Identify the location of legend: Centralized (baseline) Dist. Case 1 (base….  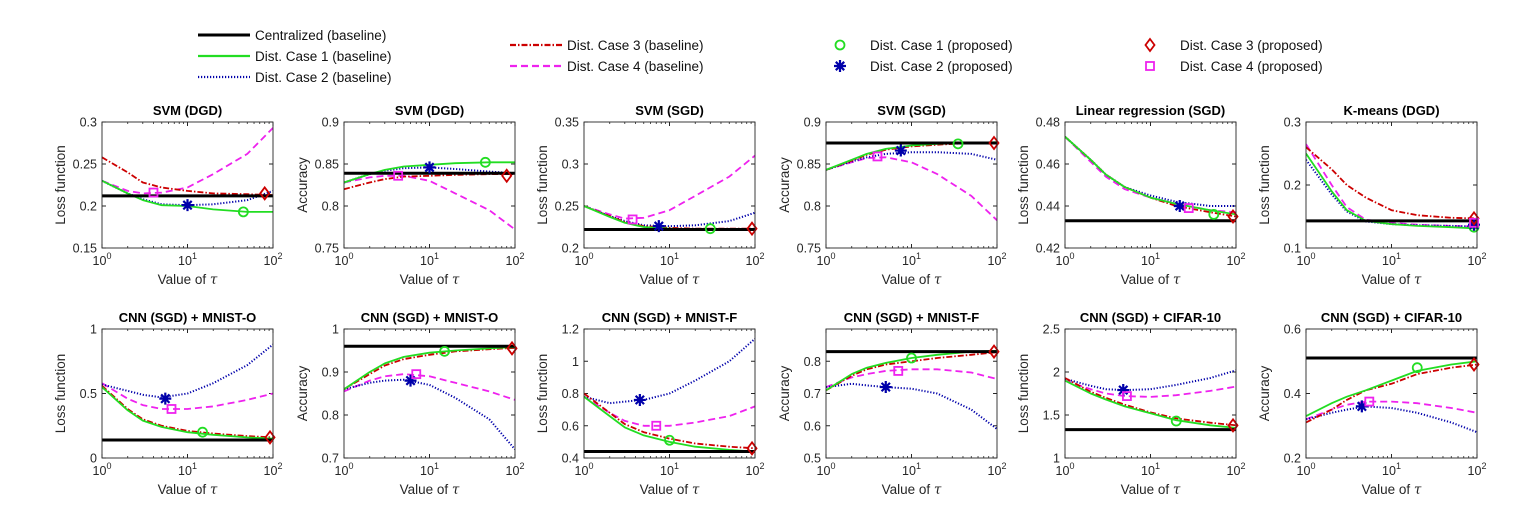
(760, 56).